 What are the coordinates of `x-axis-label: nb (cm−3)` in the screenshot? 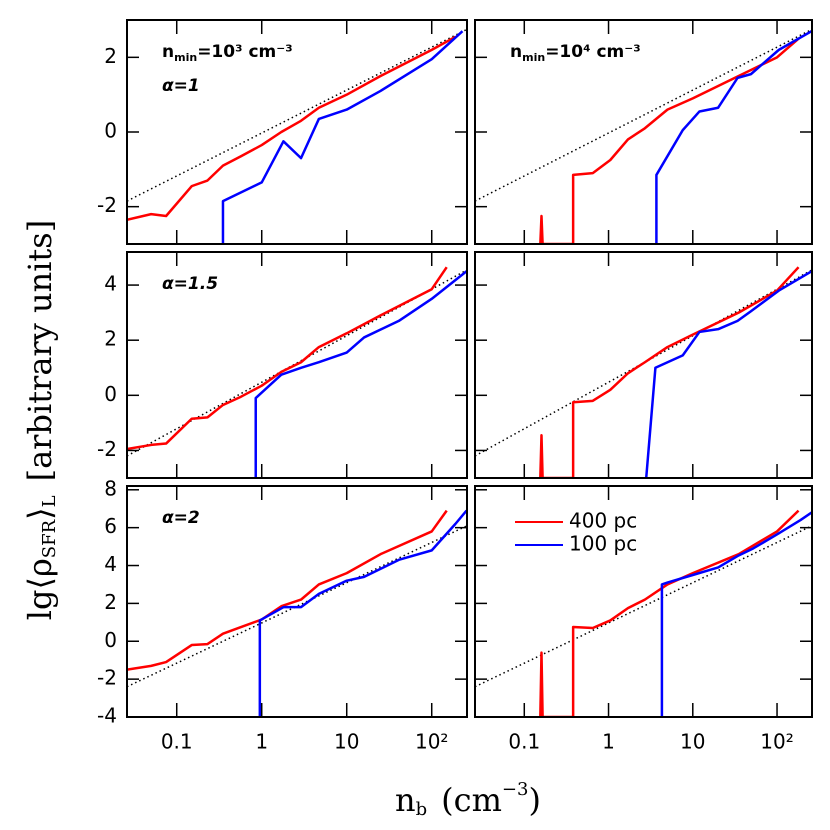 It's located at (468, 799).